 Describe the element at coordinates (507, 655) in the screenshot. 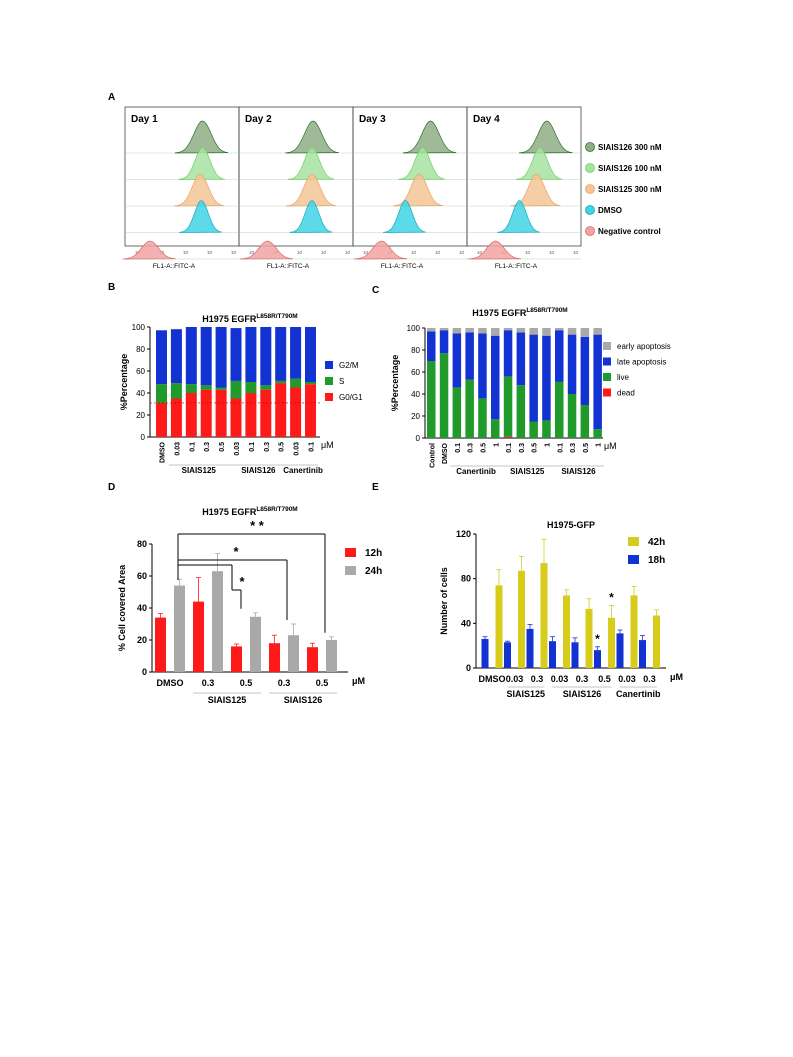

I see `bar-18h` at that location.